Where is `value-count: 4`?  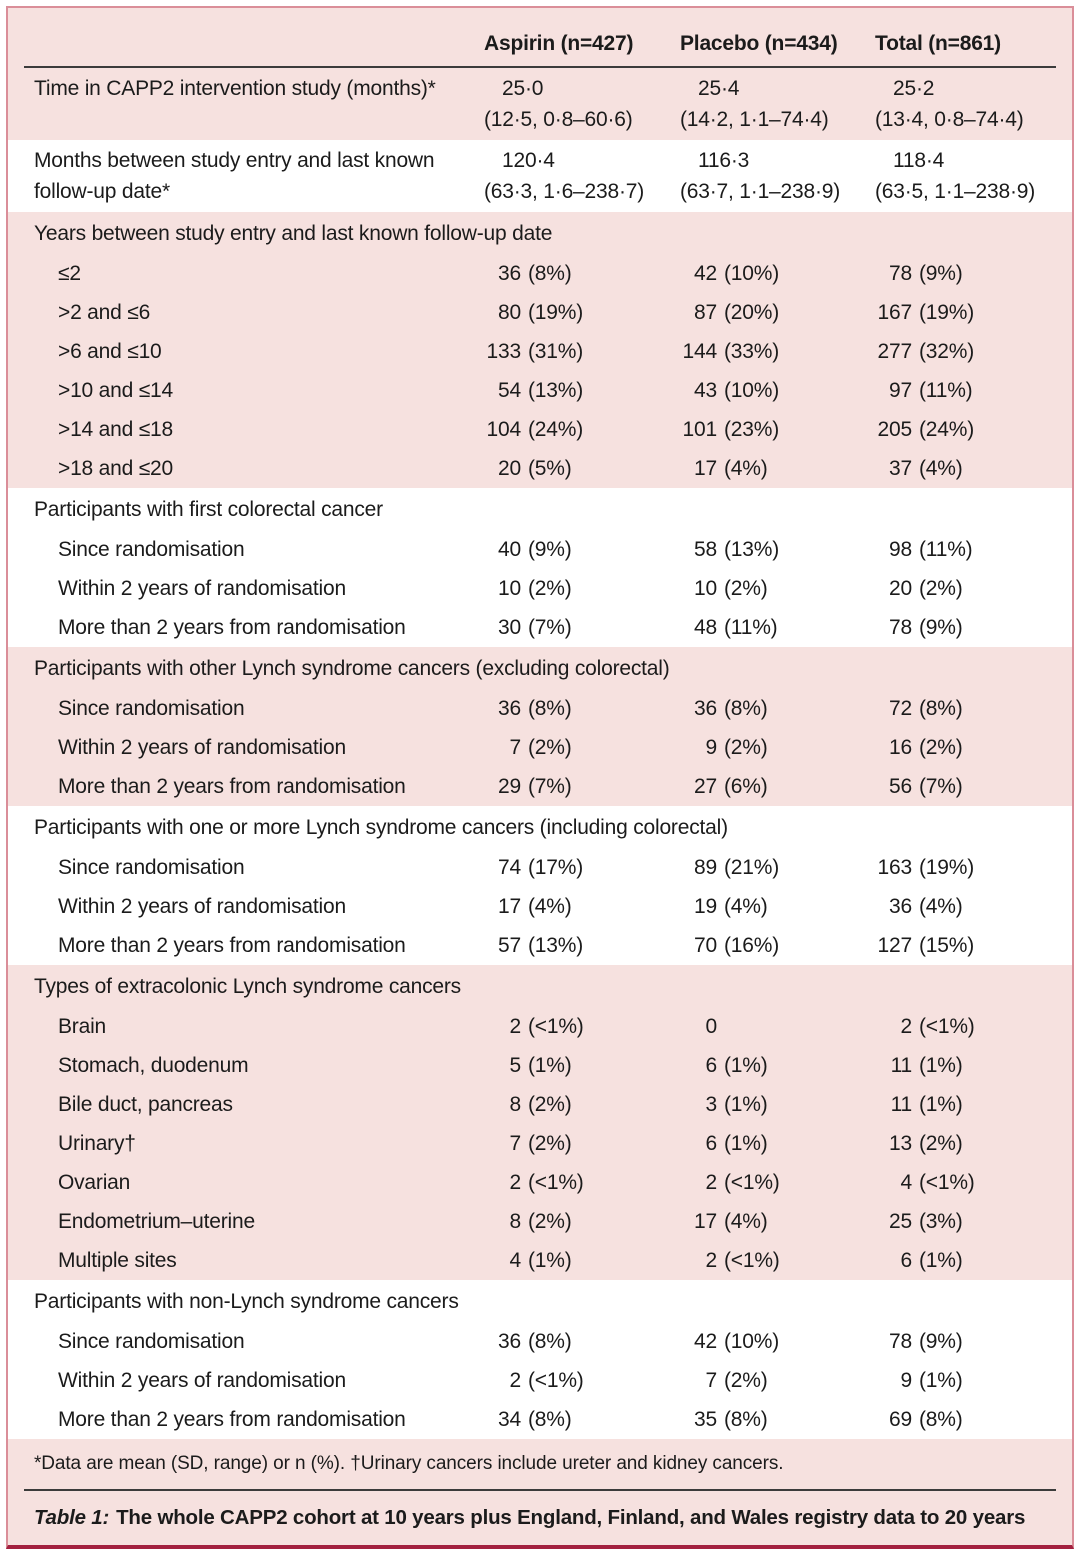
value-count: 4 is located at coordinates (906, 1182).